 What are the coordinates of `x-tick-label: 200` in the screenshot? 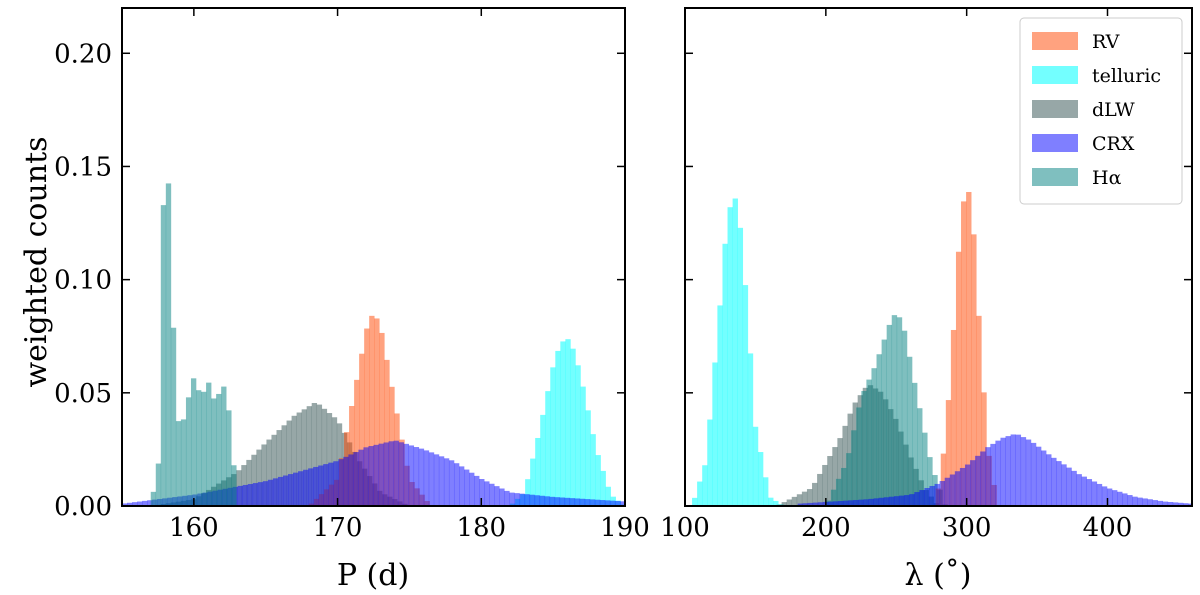 It's located at (826, 528).